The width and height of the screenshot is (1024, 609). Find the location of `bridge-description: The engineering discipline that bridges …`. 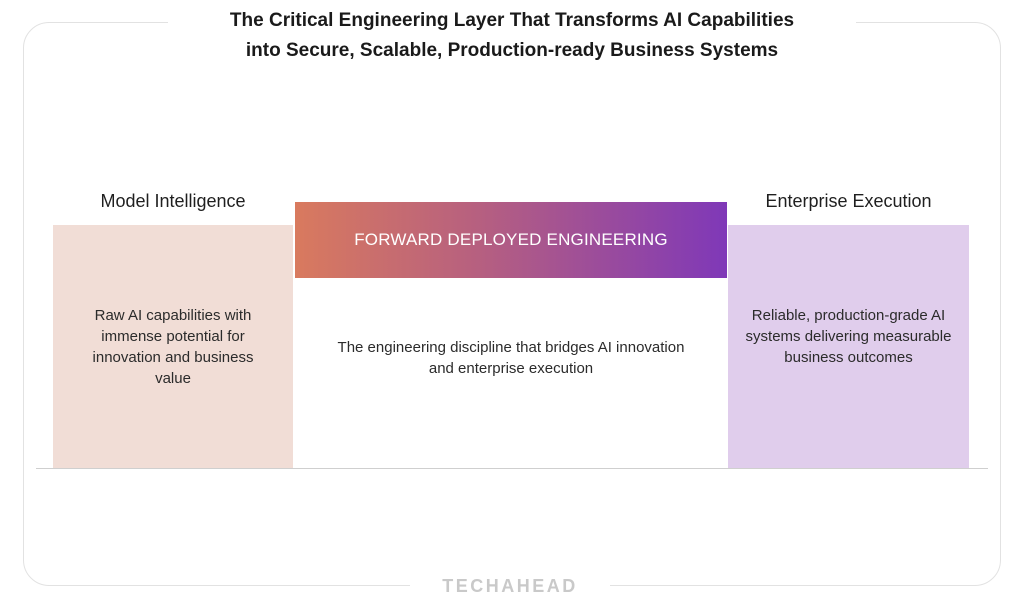

bridge-description: The engineering discipline that bridges … is located at coordinates (511, 358).